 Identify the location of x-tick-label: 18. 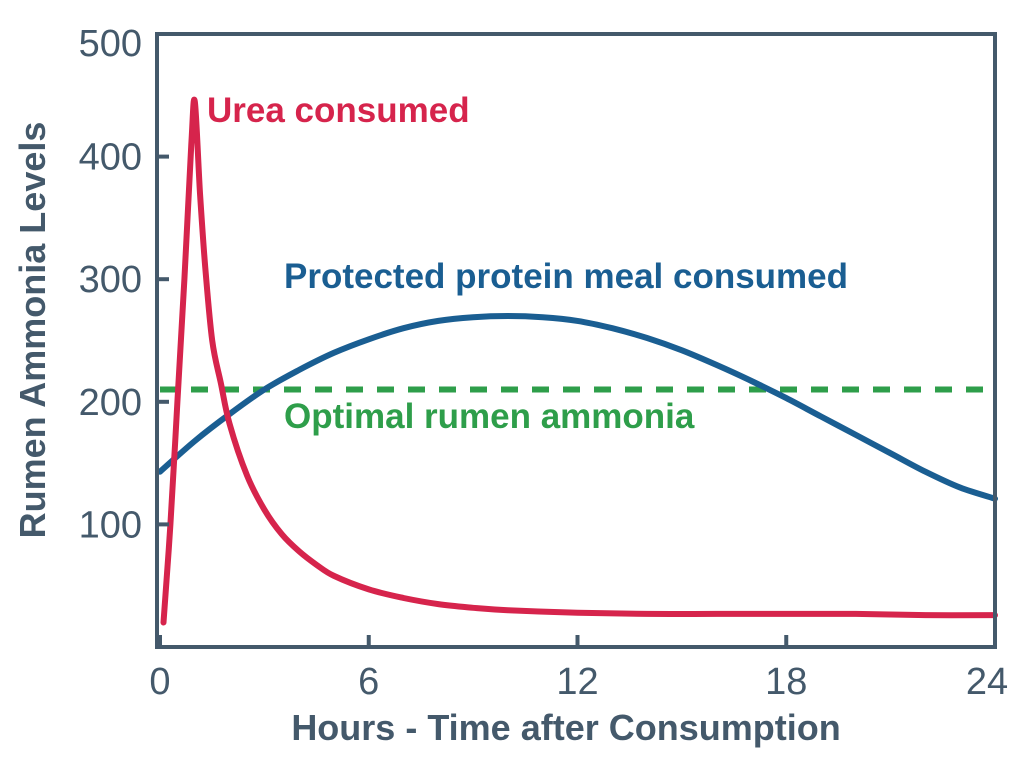
(786, 682).